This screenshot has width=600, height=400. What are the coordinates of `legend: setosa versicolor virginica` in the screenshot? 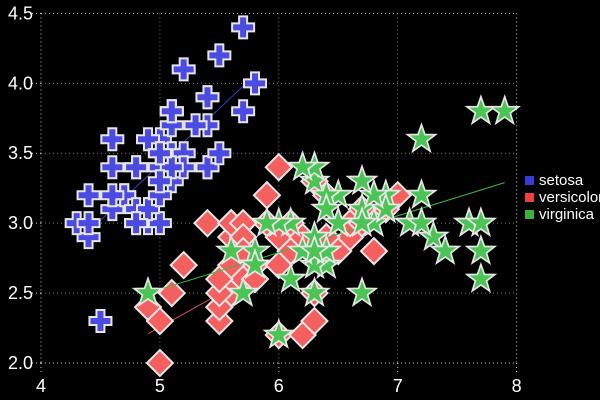 It's located at (562, 197).